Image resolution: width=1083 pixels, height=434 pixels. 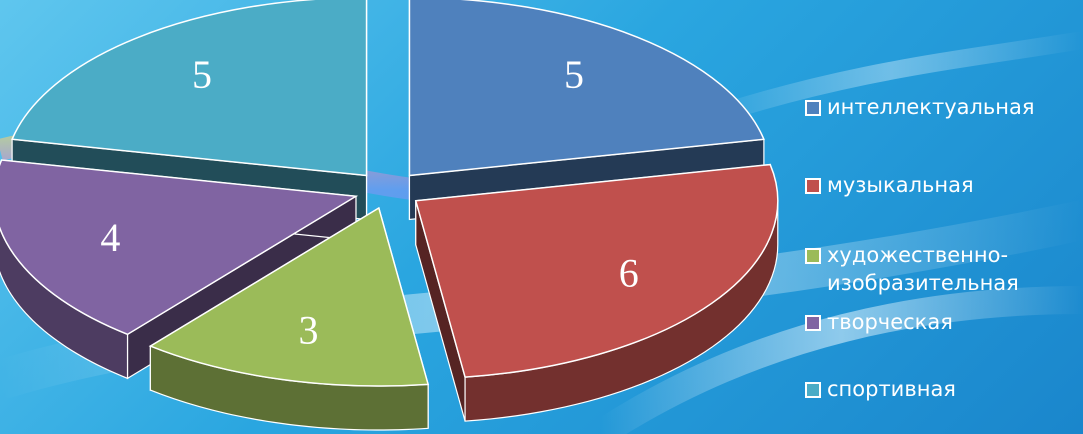 I want to click on legend-label-musical: музыкальная, so click(x=900, y=185).